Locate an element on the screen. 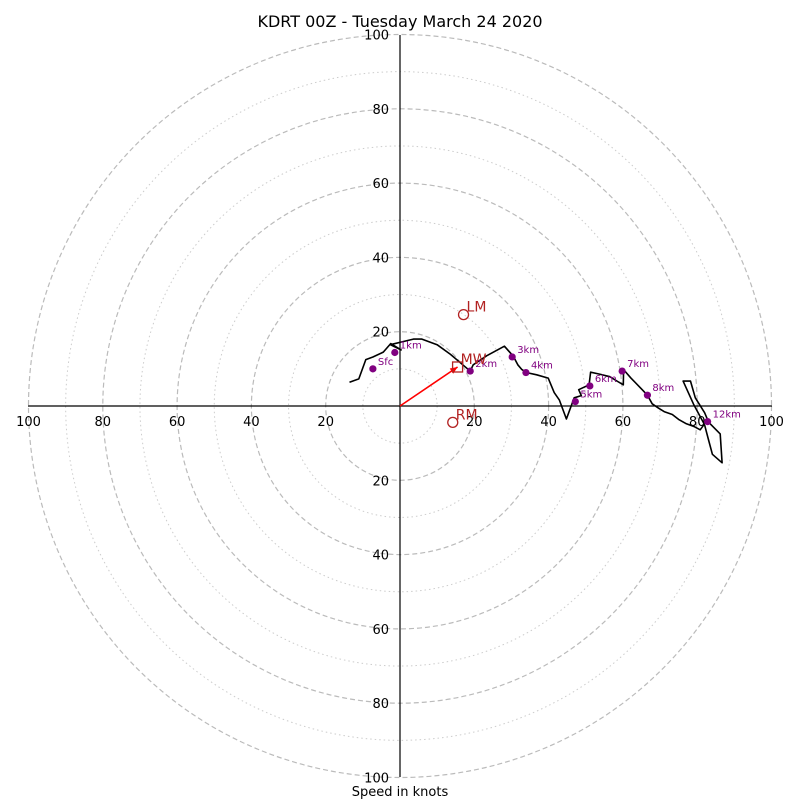 The width and height of the screenshot is (800, 800). height-marker-2km is located at coordinates (470, 371).